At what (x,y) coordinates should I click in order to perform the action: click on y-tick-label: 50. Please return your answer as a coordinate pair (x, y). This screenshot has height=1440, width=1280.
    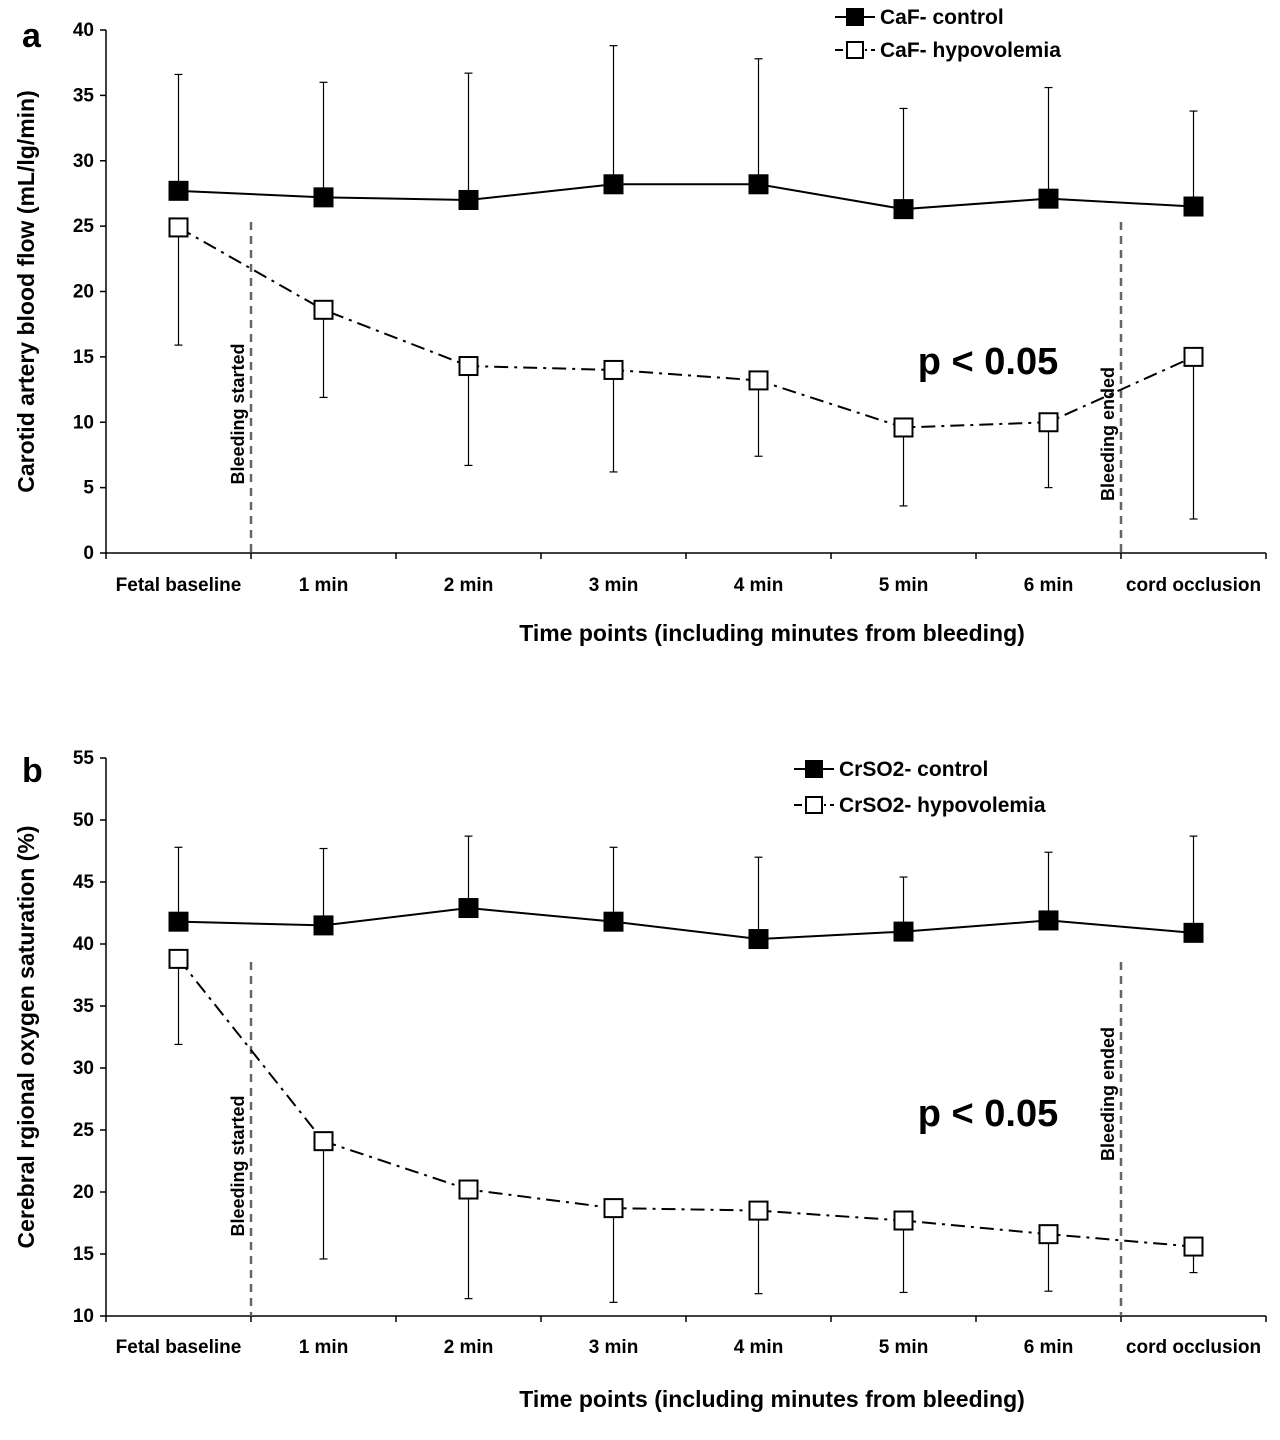
    Looking at the image, I should click on (83, 820).